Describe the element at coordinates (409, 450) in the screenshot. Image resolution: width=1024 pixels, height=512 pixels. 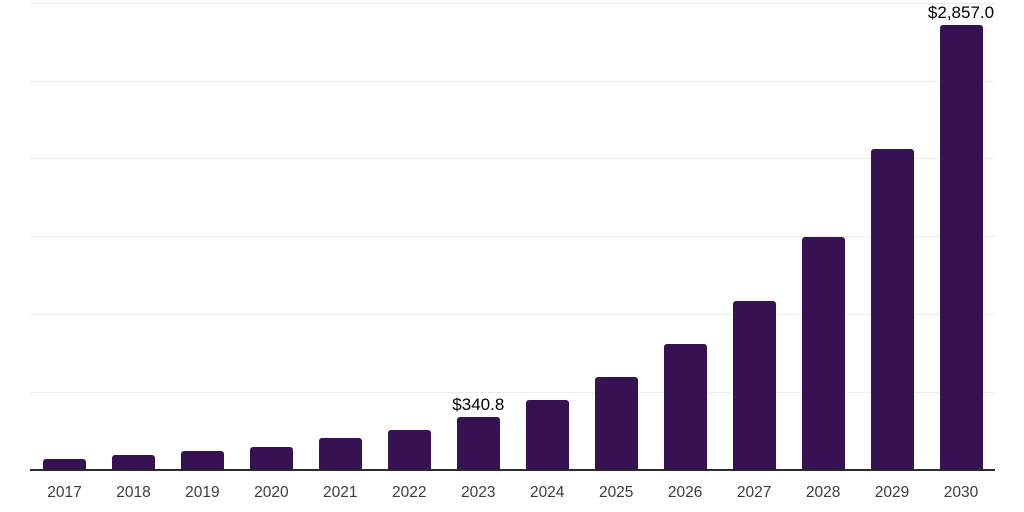
I see `bar-2022` at that location.